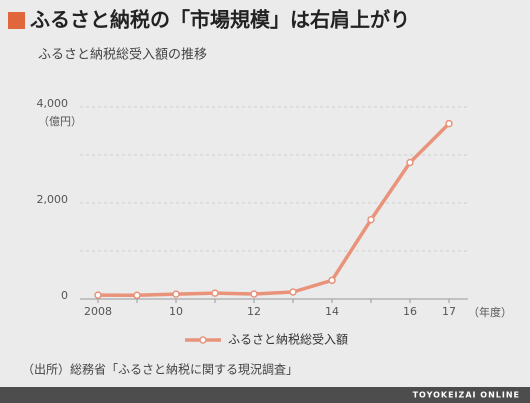  What do you see at coordinates (60, 121) in the screenshot?
I see `y-unit: （億円）` at bounding box center [60, 121].